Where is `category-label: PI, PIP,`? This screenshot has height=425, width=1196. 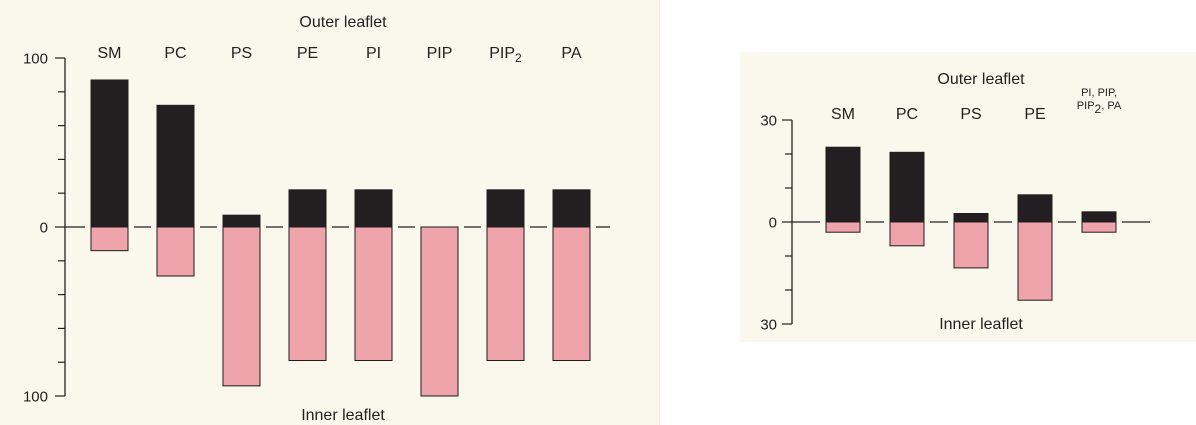 category-label: PI, PIP, is located at coordinates (1099, 93).